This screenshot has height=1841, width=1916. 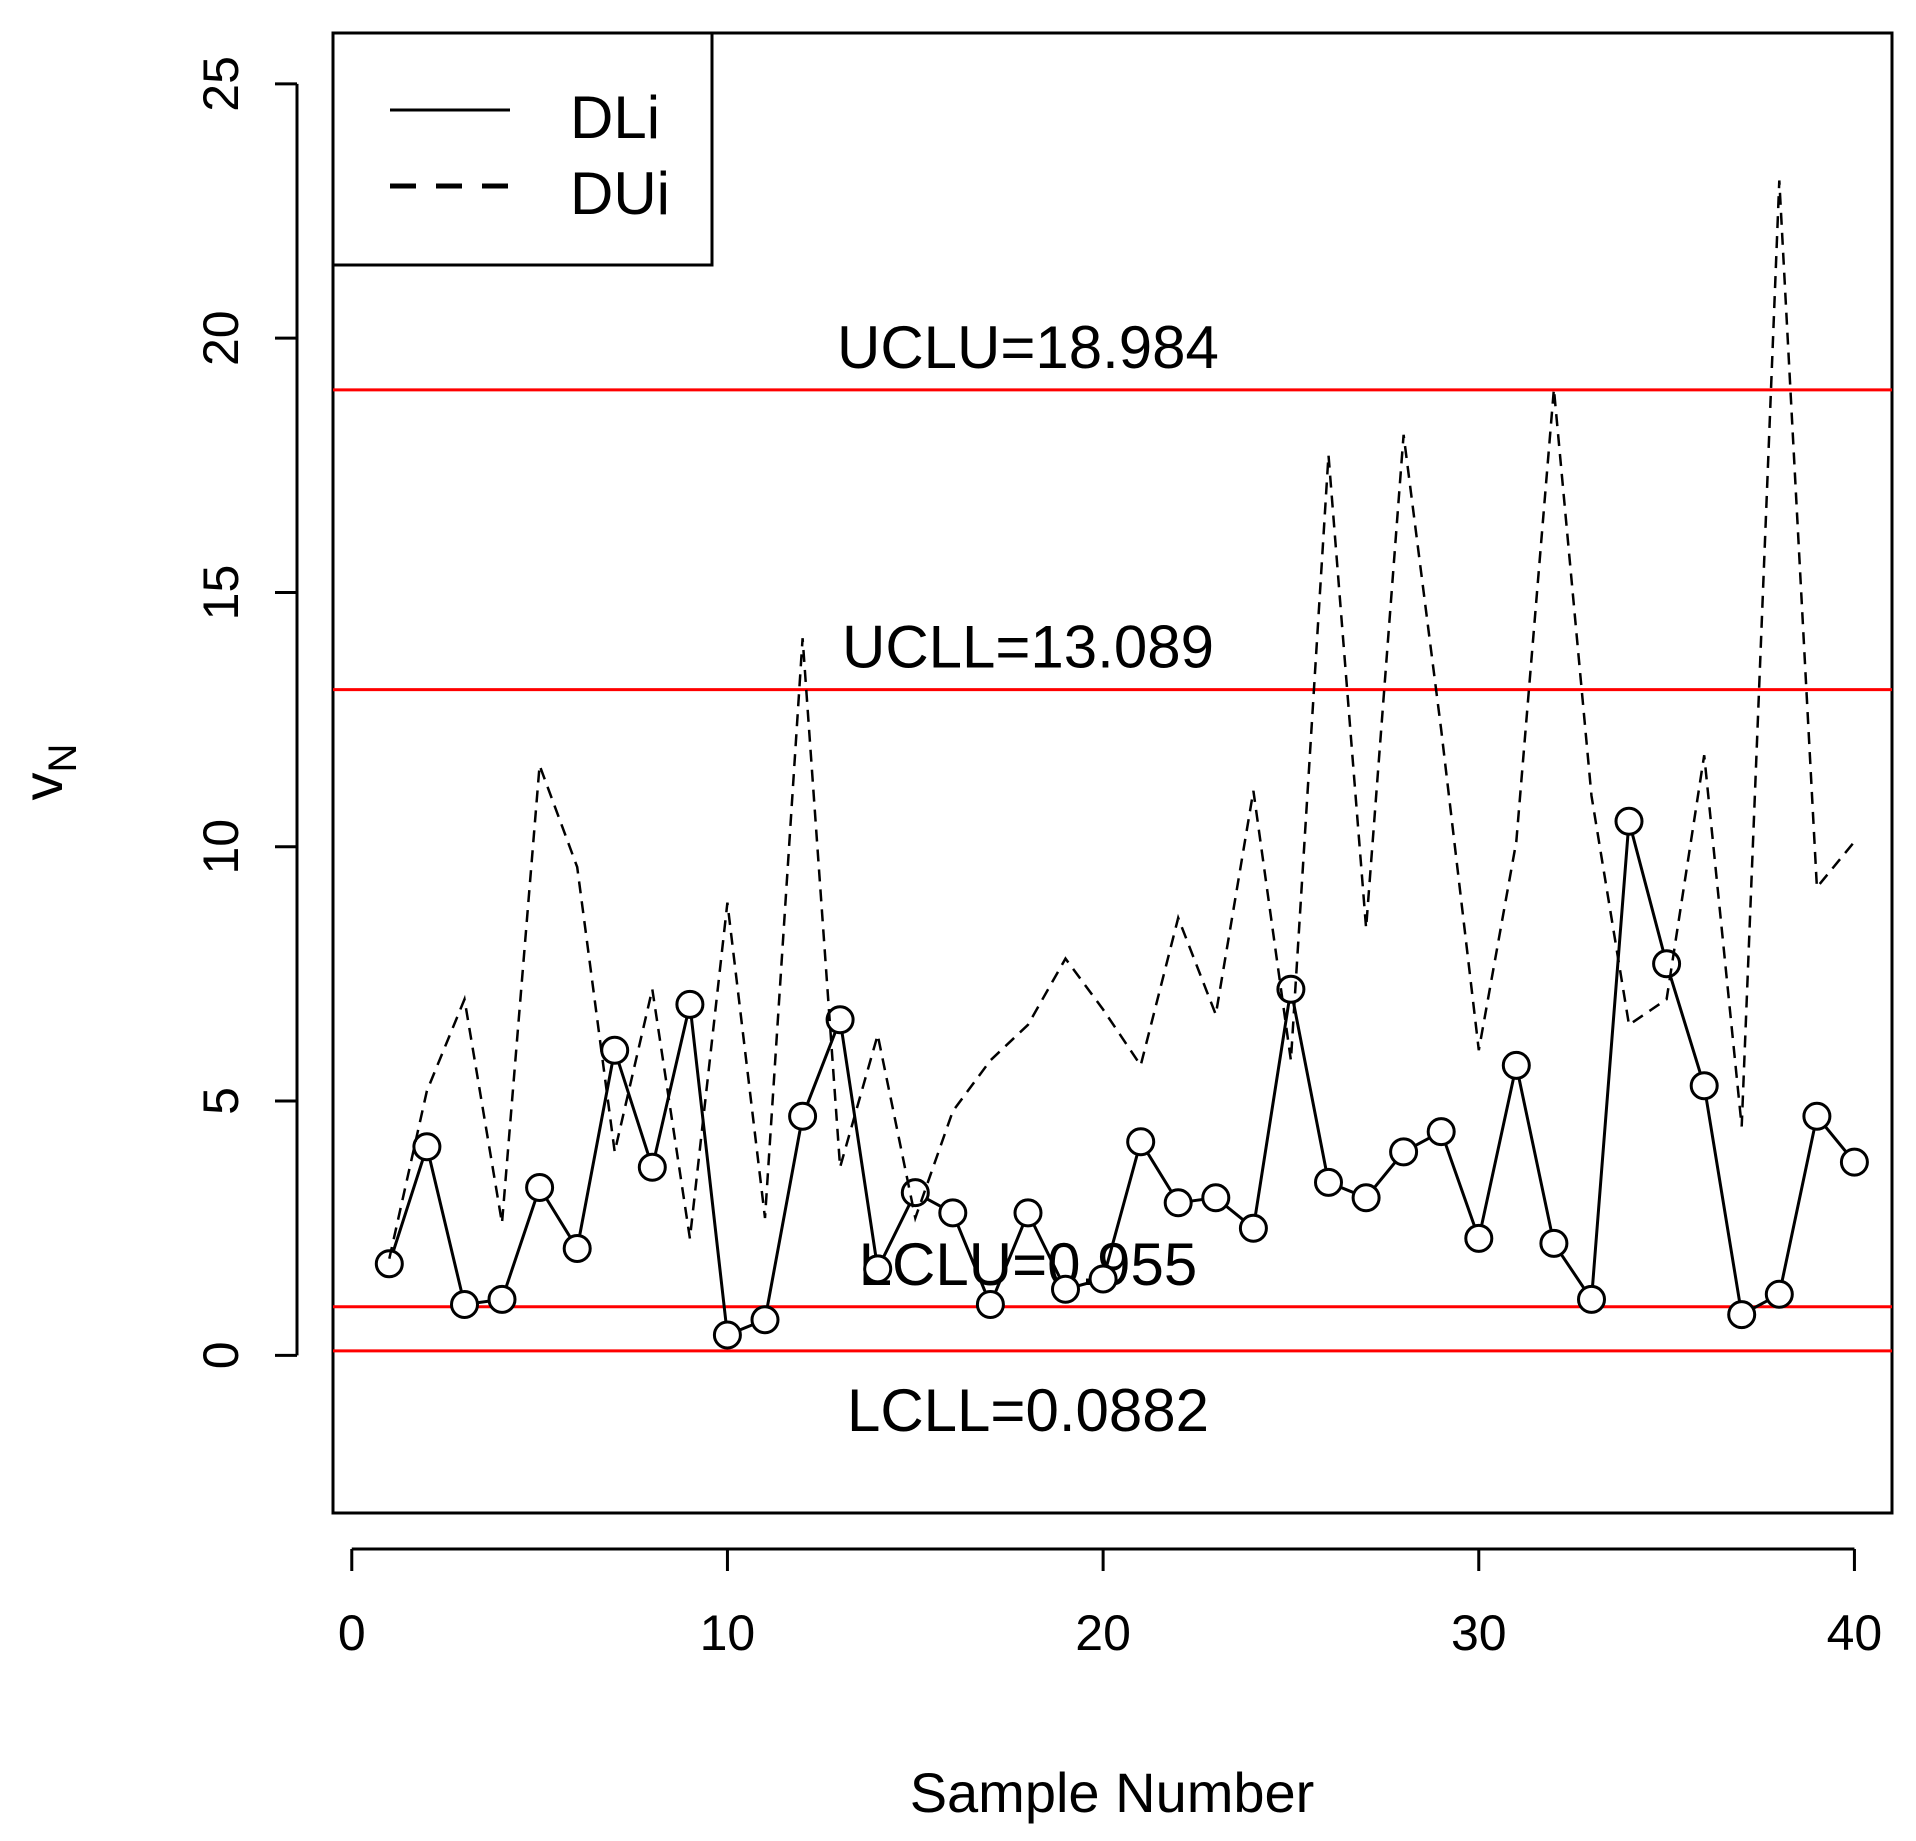 What do you see at coordinates (1028, 647) in the screenshot?
I see `control-label-ucll: UCLL=13.089` at bounding box center [1028, 647].